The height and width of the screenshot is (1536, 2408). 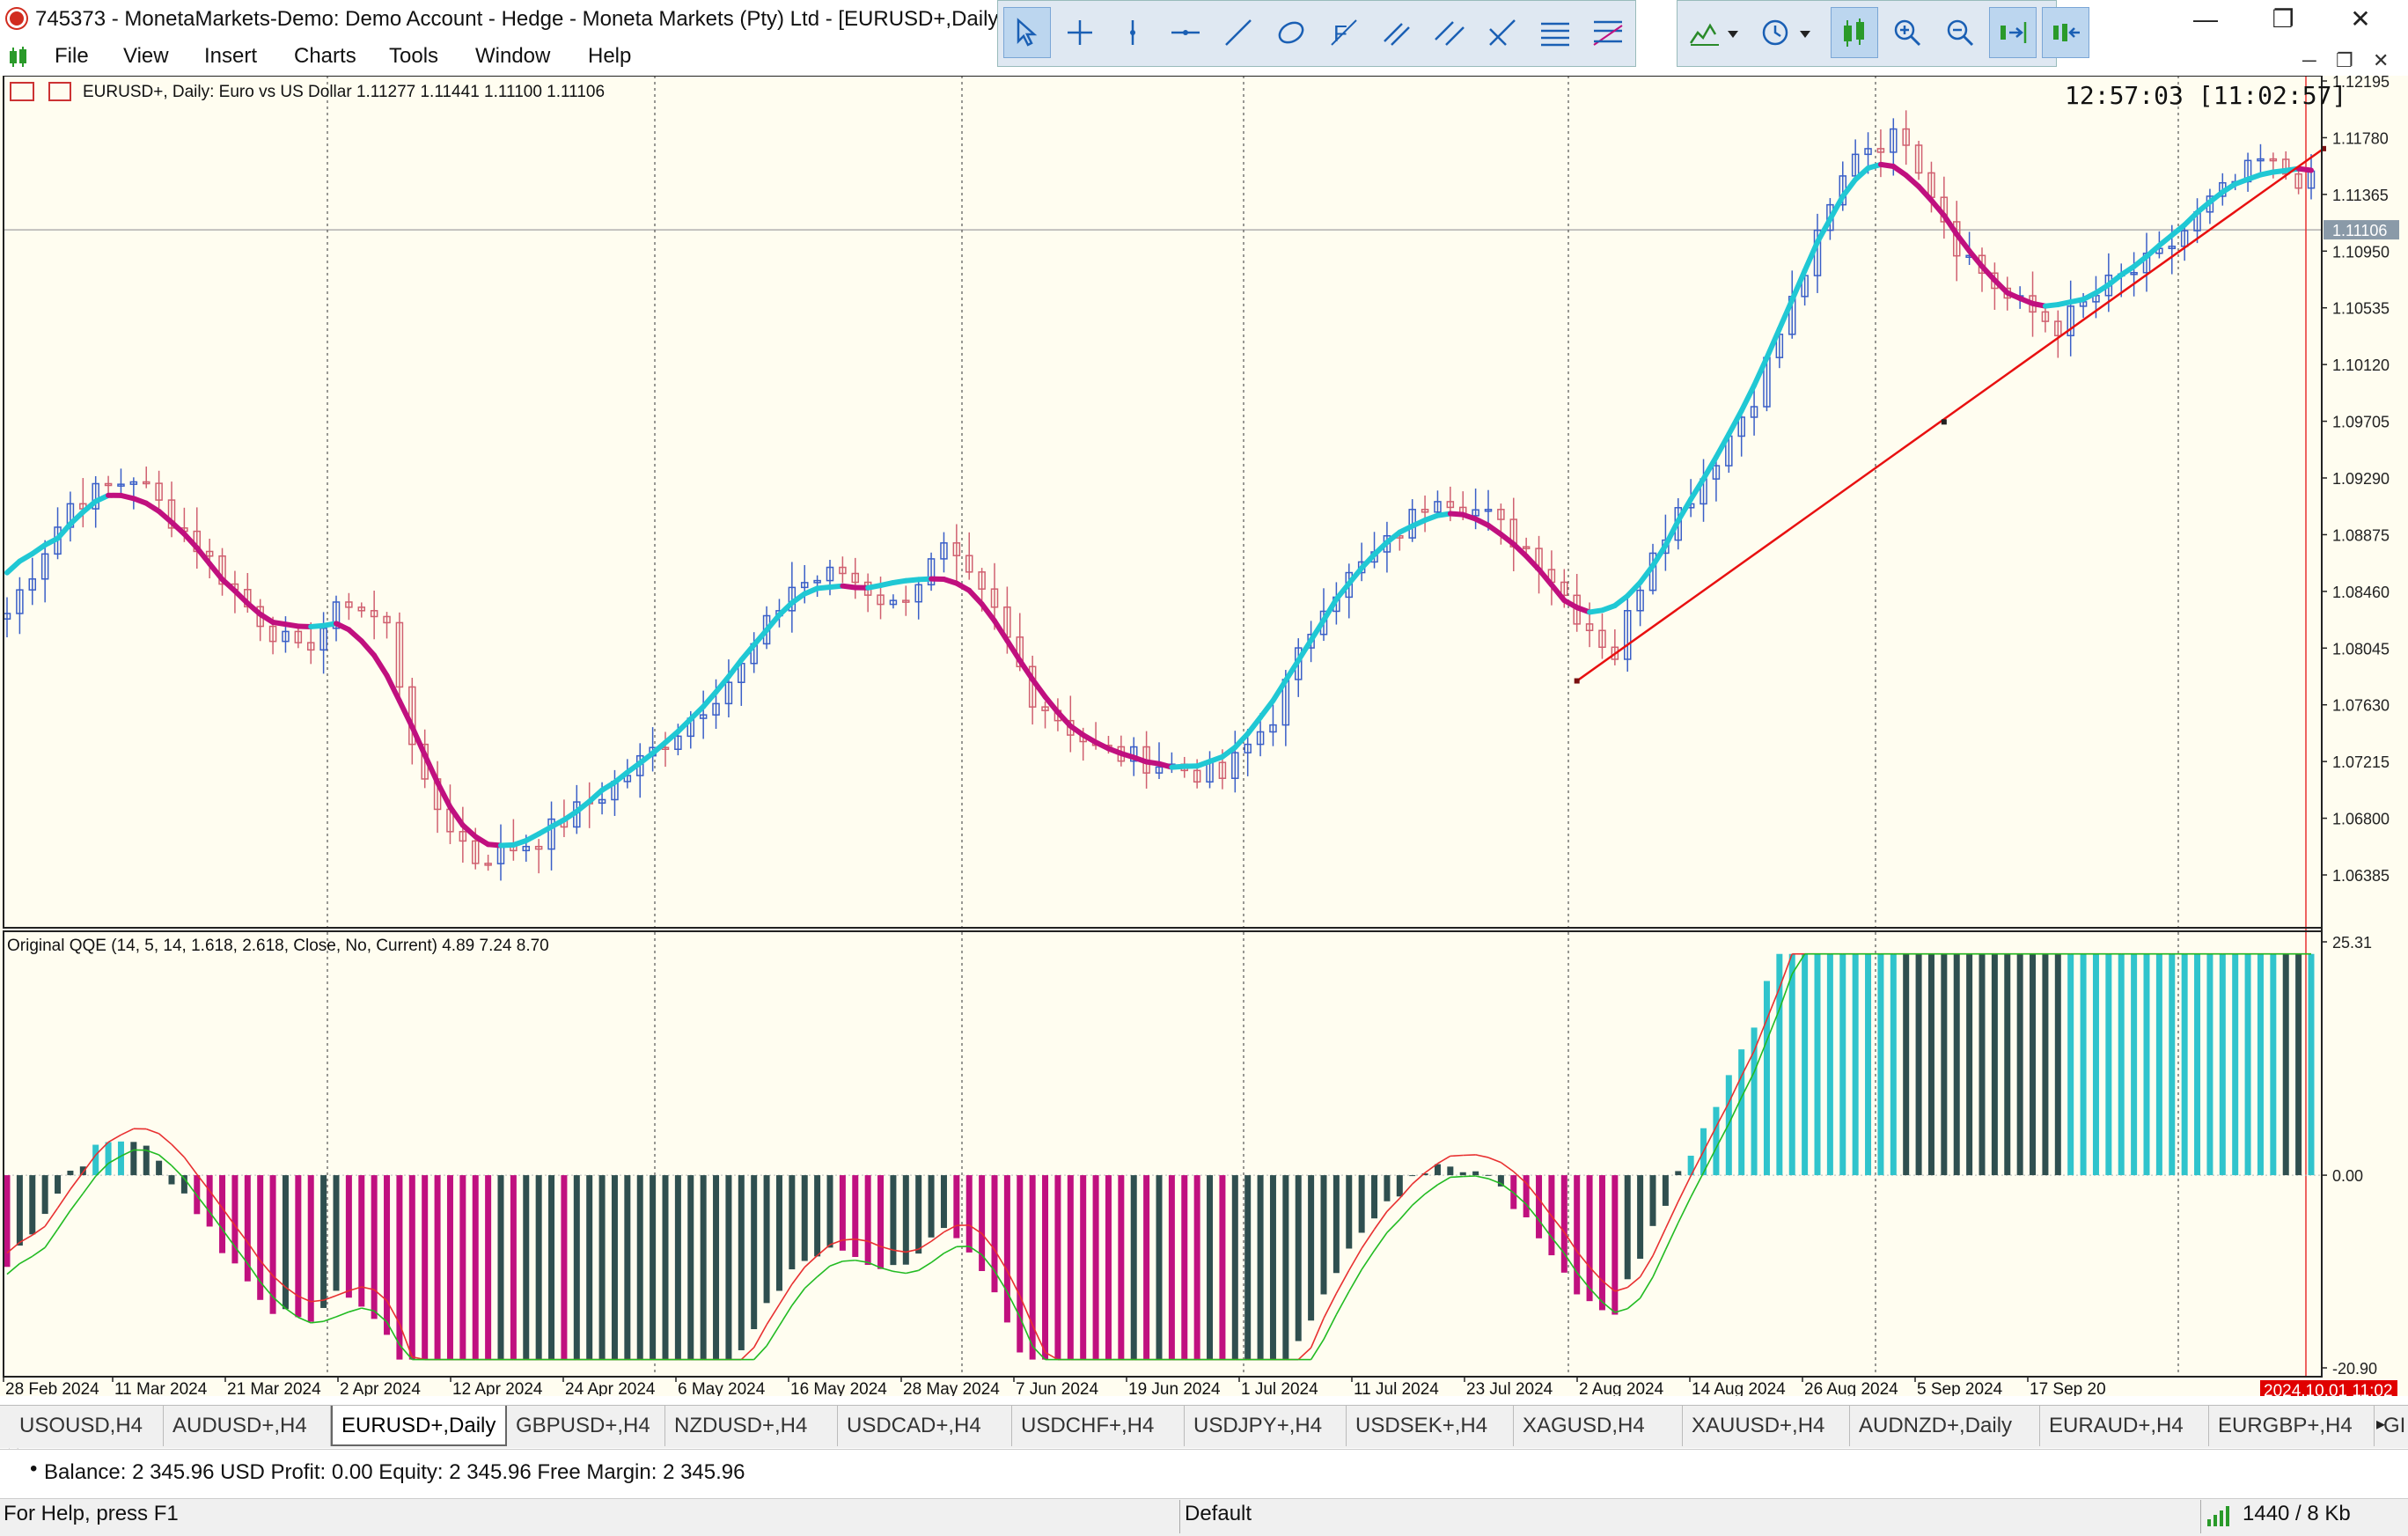 What do you see at coordinates (1027, 32) in the screenshot?
I see `cursor-icon` at bounding box center [1027, 32].